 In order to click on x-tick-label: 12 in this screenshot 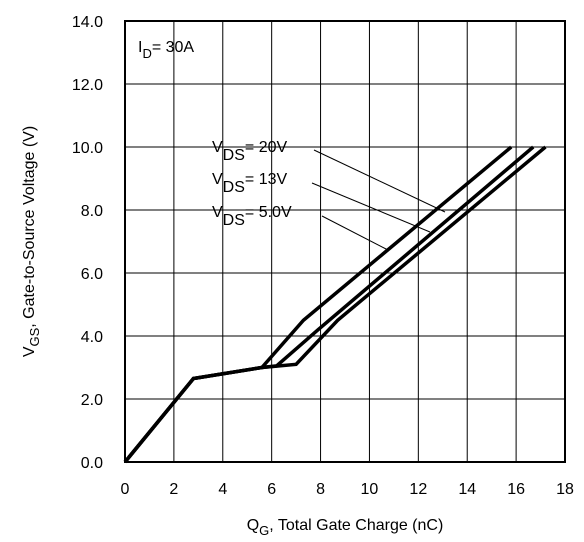, I will do `click(418, 489)`.